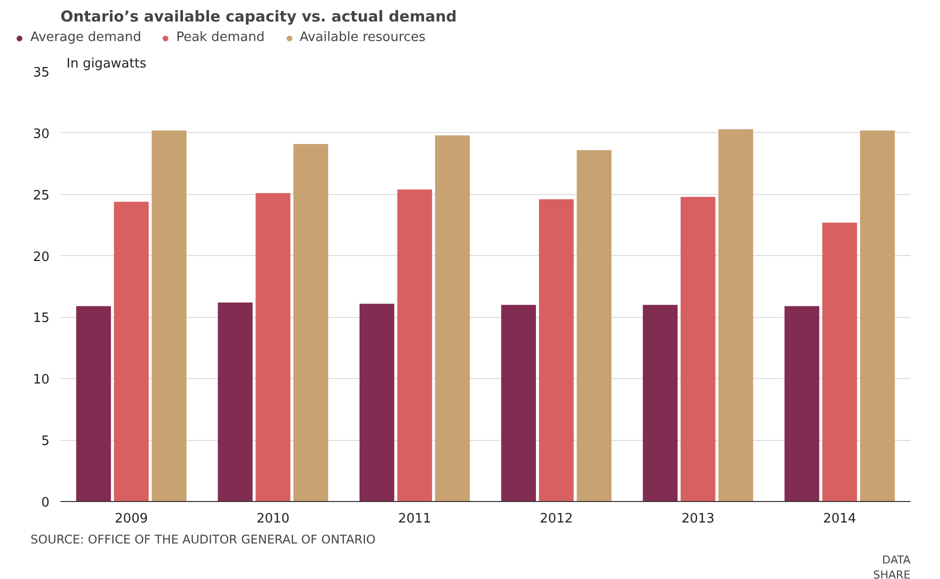 The image size is (940, 579). I want to click on legend-label: Peak demand, so click(220, 37).